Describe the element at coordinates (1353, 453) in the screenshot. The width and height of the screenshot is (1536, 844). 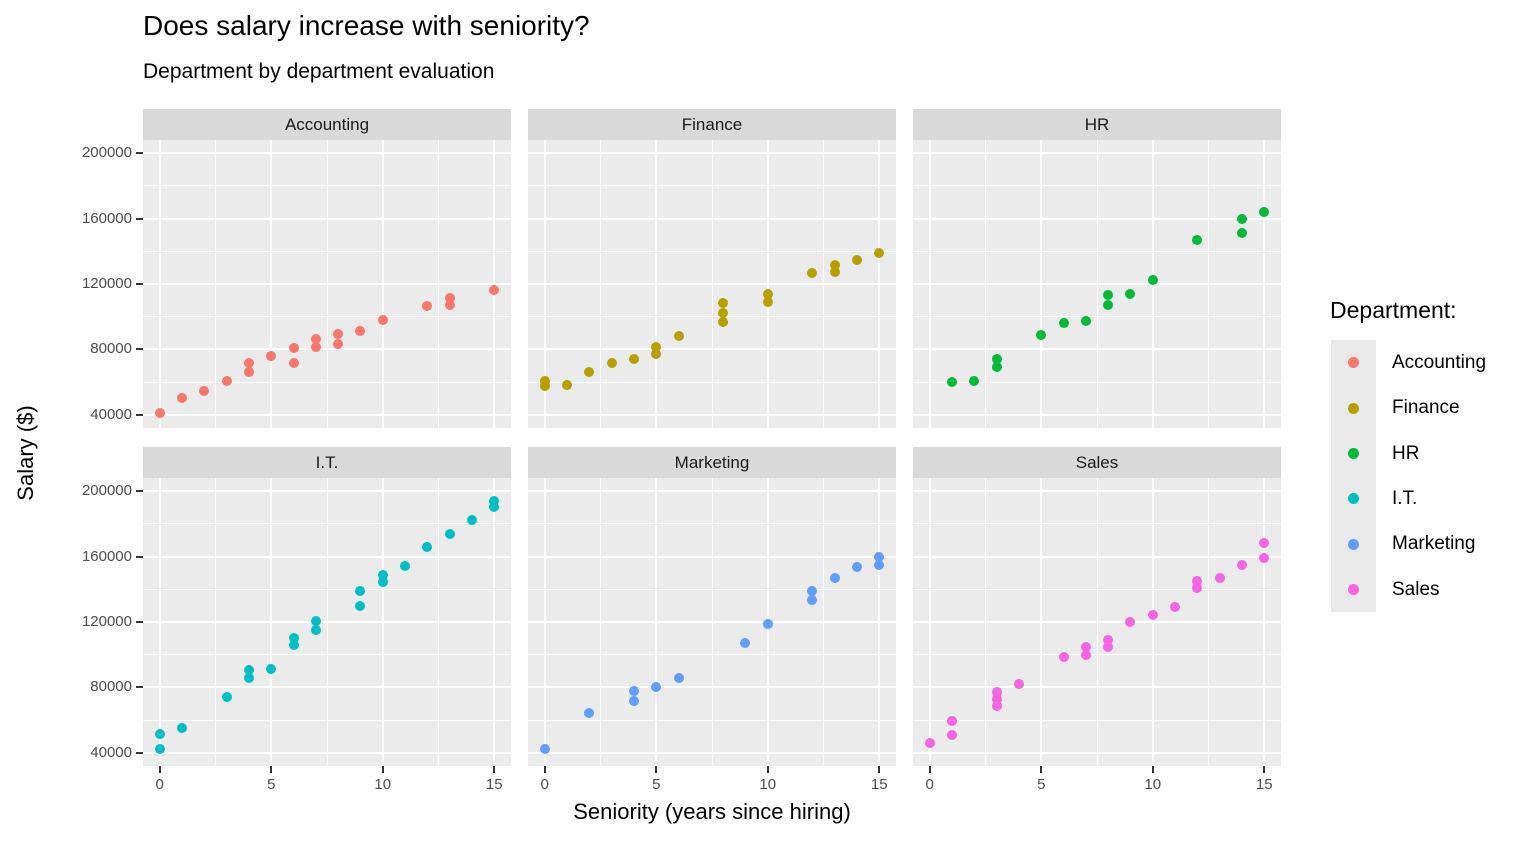
I see `legend-dot-hr` at that location.